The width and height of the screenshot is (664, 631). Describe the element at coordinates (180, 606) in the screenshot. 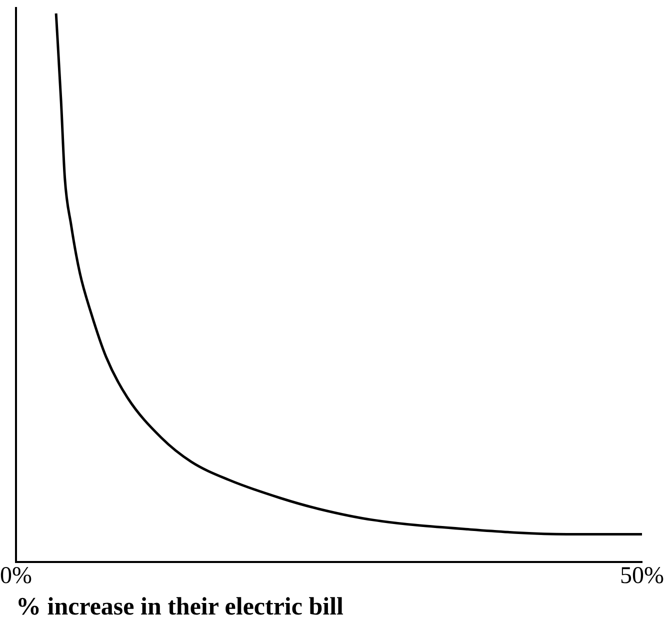

I see `x-axis-title: % increase in their electric bill` at that location.